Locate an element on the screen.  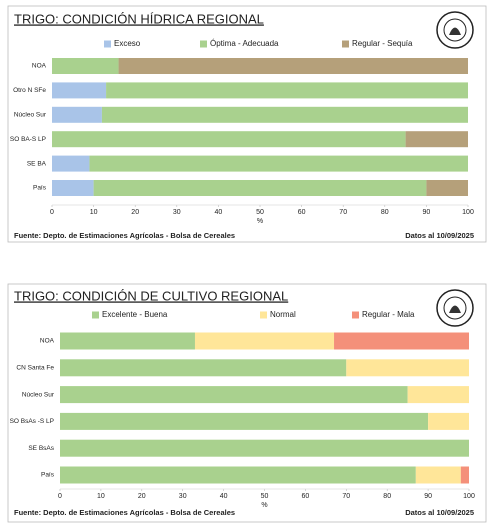
category-label: SO BsAs -S LP is located at coordinates (32, 421).